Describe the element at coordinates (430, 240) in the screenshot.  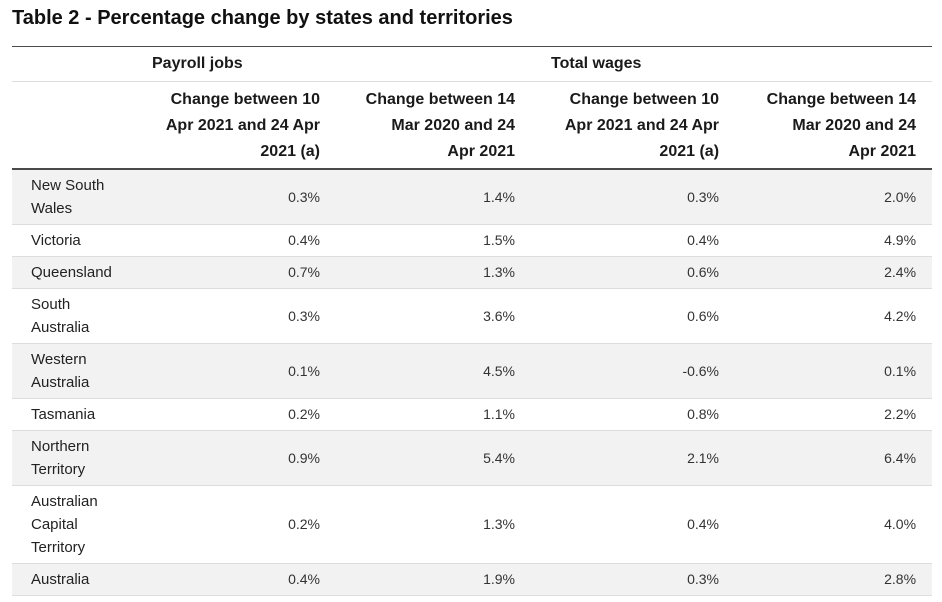
I see `value-cell: 1.5%` at that location.